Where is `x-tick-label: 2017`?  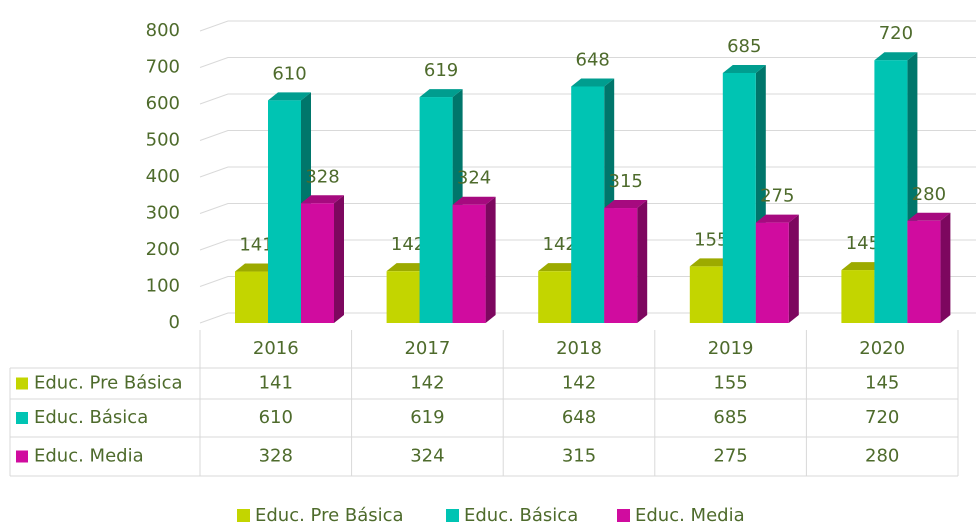 x-tick-label: 2017 is located at coordinates (427, 348).